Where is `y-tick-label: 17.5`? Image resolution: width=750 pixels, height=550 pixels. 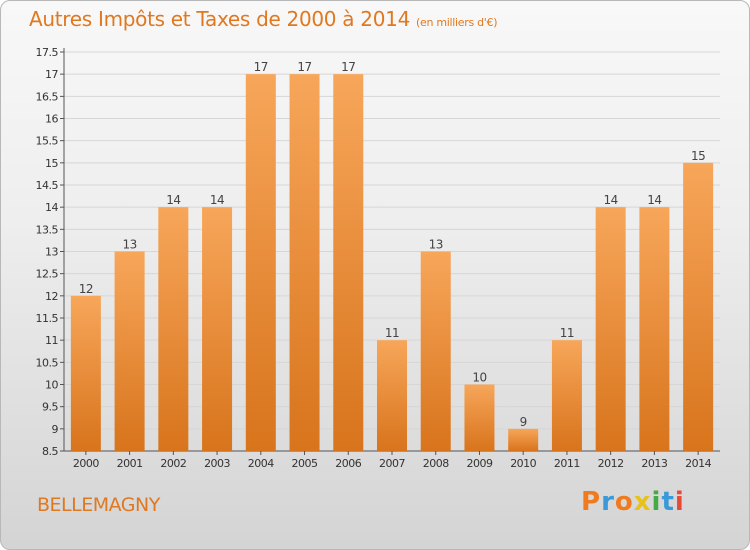
y-tick-label: 17.5 is located at coordinates (47, 52).